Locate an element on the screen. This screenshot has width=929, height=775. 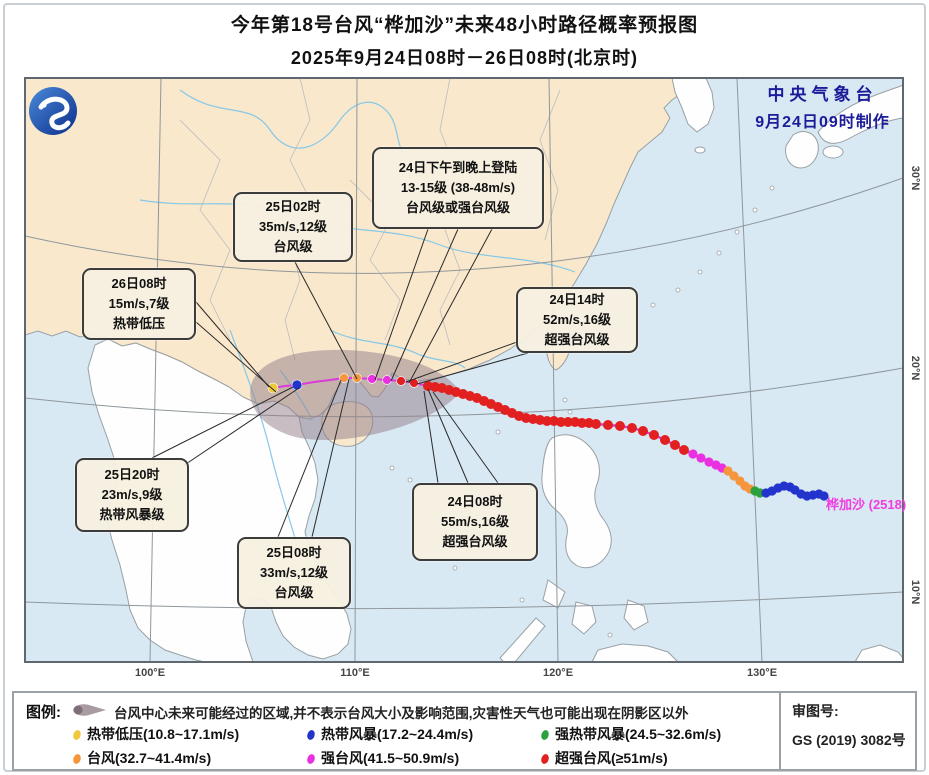
callout-line: 23m/s,9级 is located at coordinates (132, 494).